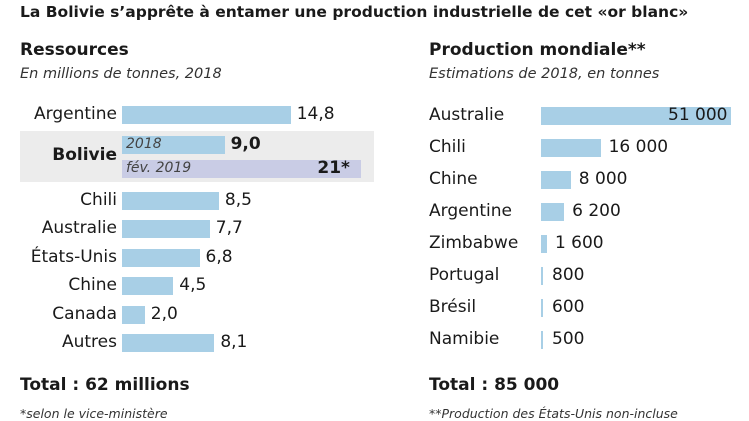  Describe the element at coordinates (159, 168) in the screenshot. I see `bolivie-2019-label: fév. 2019` at that location.